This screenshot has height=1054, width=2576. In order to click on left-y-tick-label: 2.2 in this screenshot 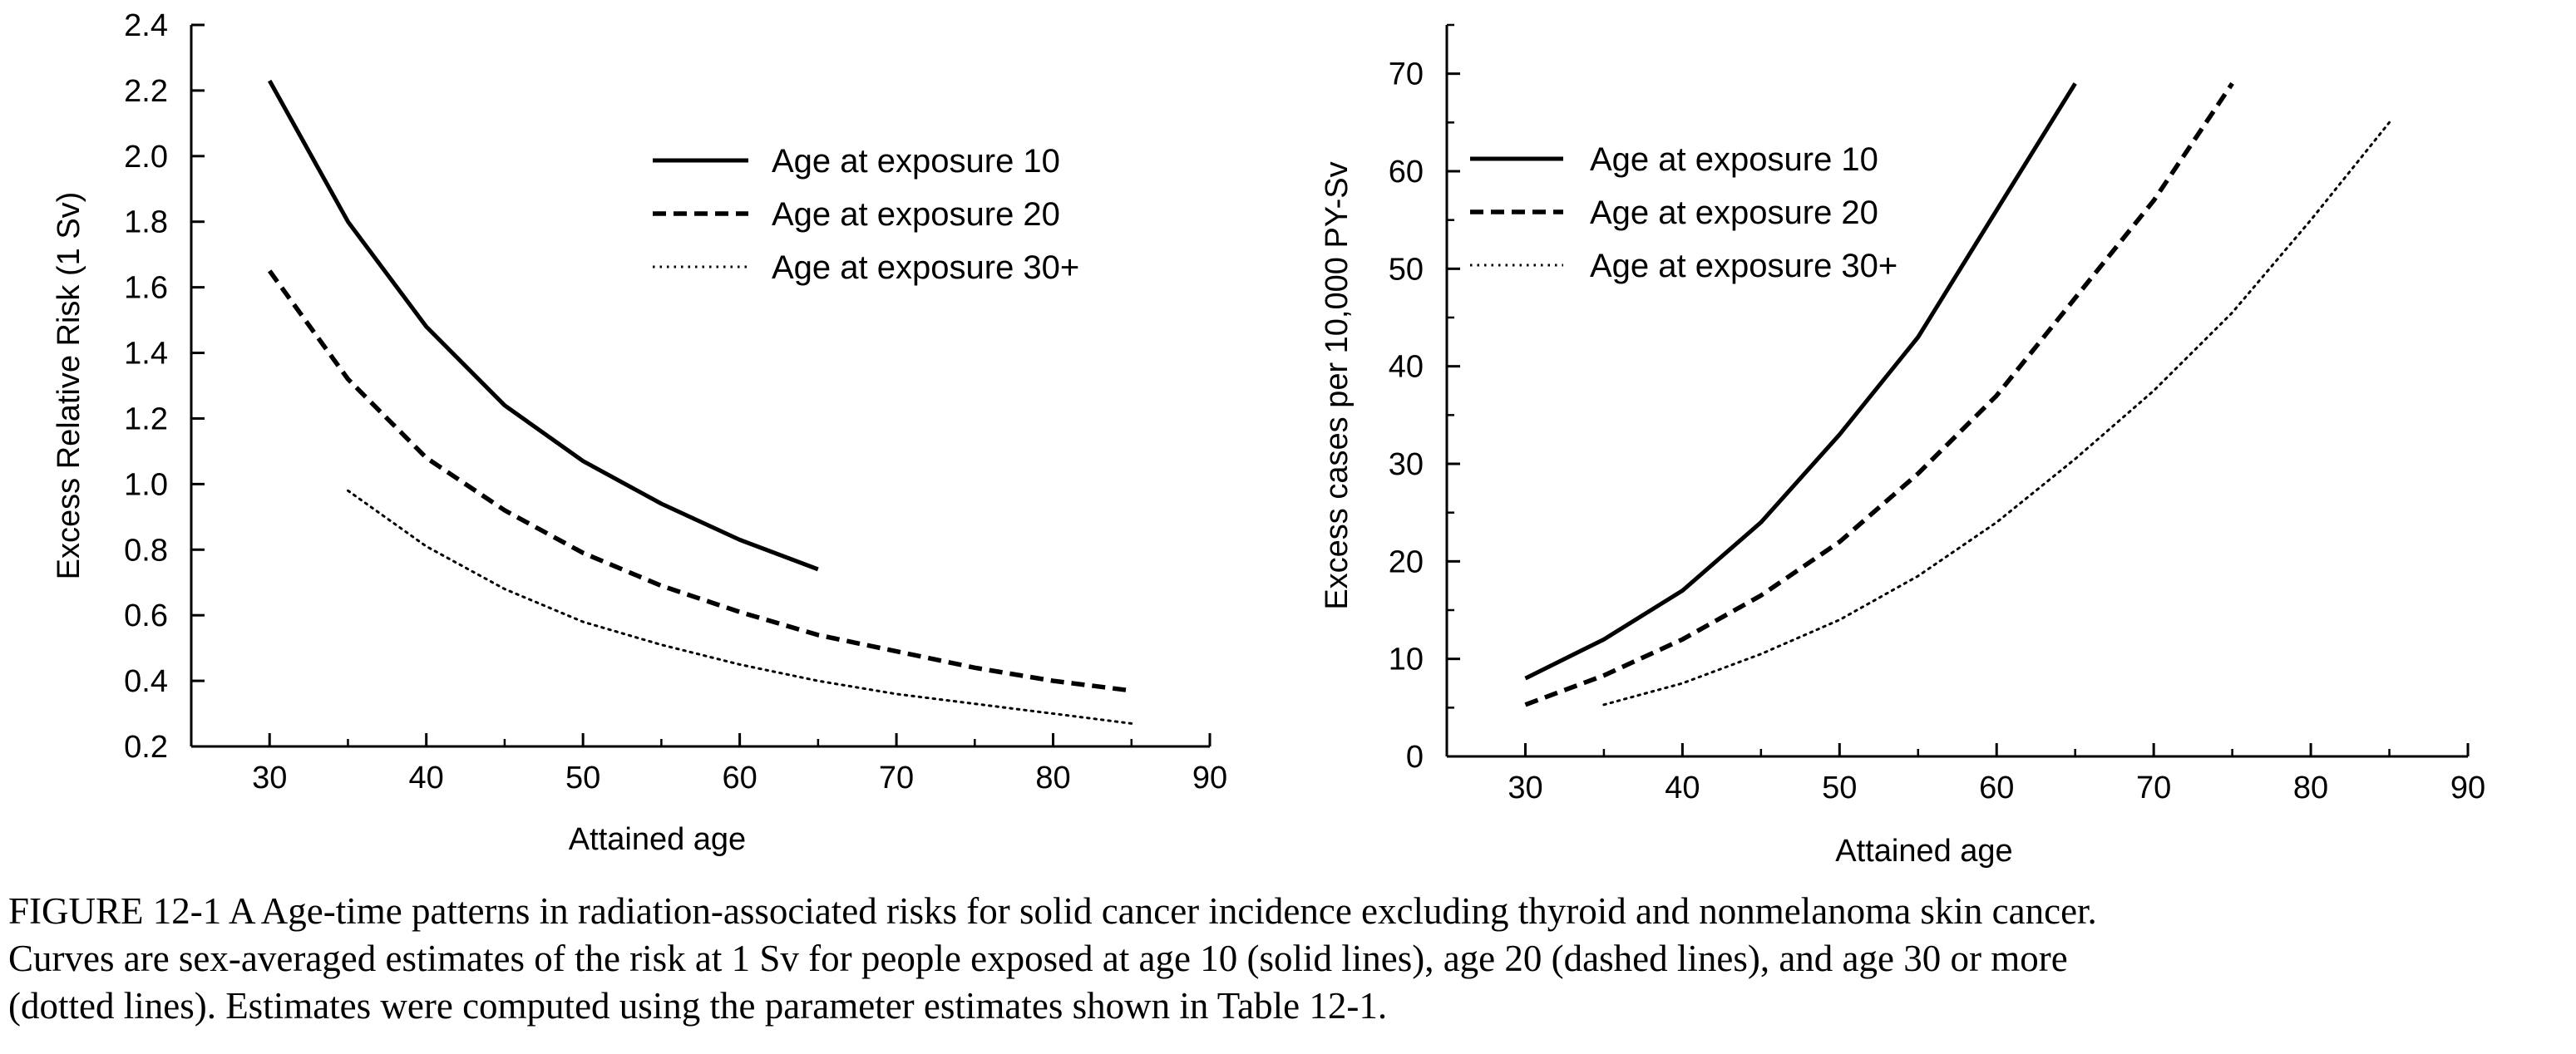, I will do `click(146, 92)`.